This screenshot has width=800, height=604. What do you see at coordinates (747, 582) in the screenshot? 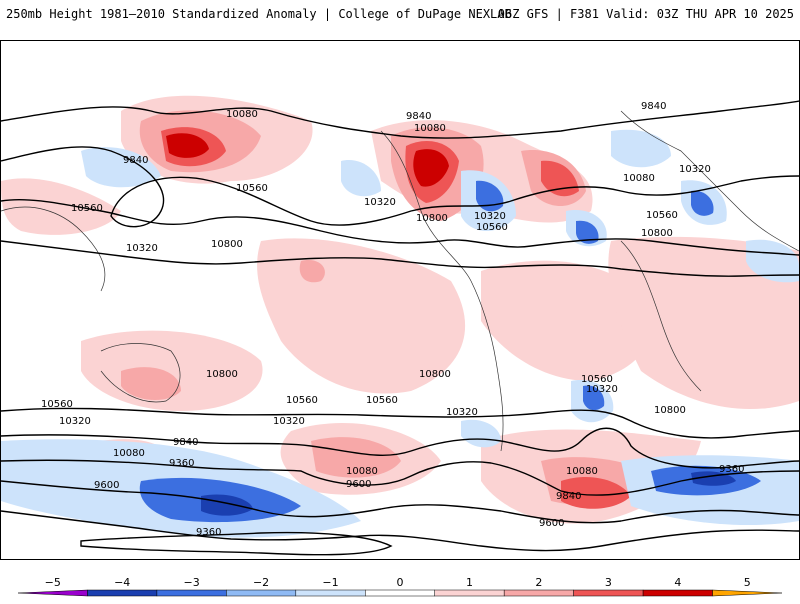
I see `colorbar-tick-label: 5` at bounding box center [747, 582].